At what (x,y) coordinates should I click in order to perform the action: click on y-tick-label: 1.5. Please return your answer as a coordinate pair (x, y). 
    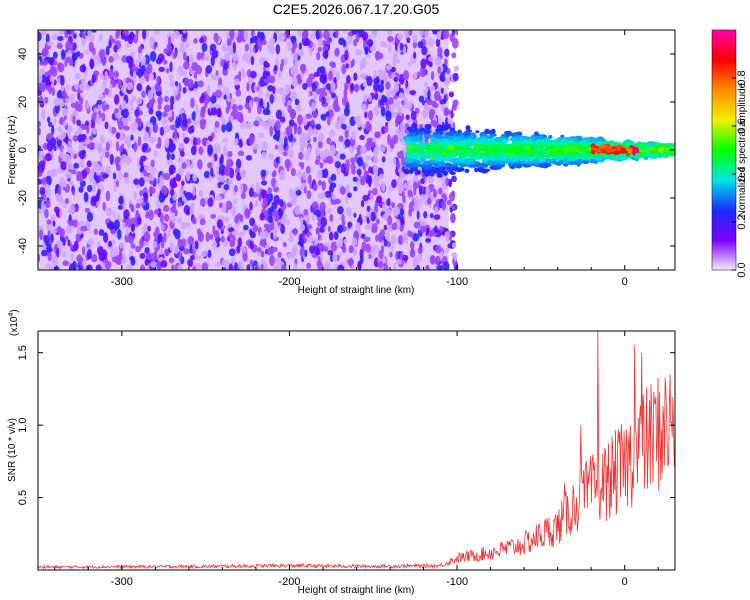
    Looking at the image, I should click on (23, 352).